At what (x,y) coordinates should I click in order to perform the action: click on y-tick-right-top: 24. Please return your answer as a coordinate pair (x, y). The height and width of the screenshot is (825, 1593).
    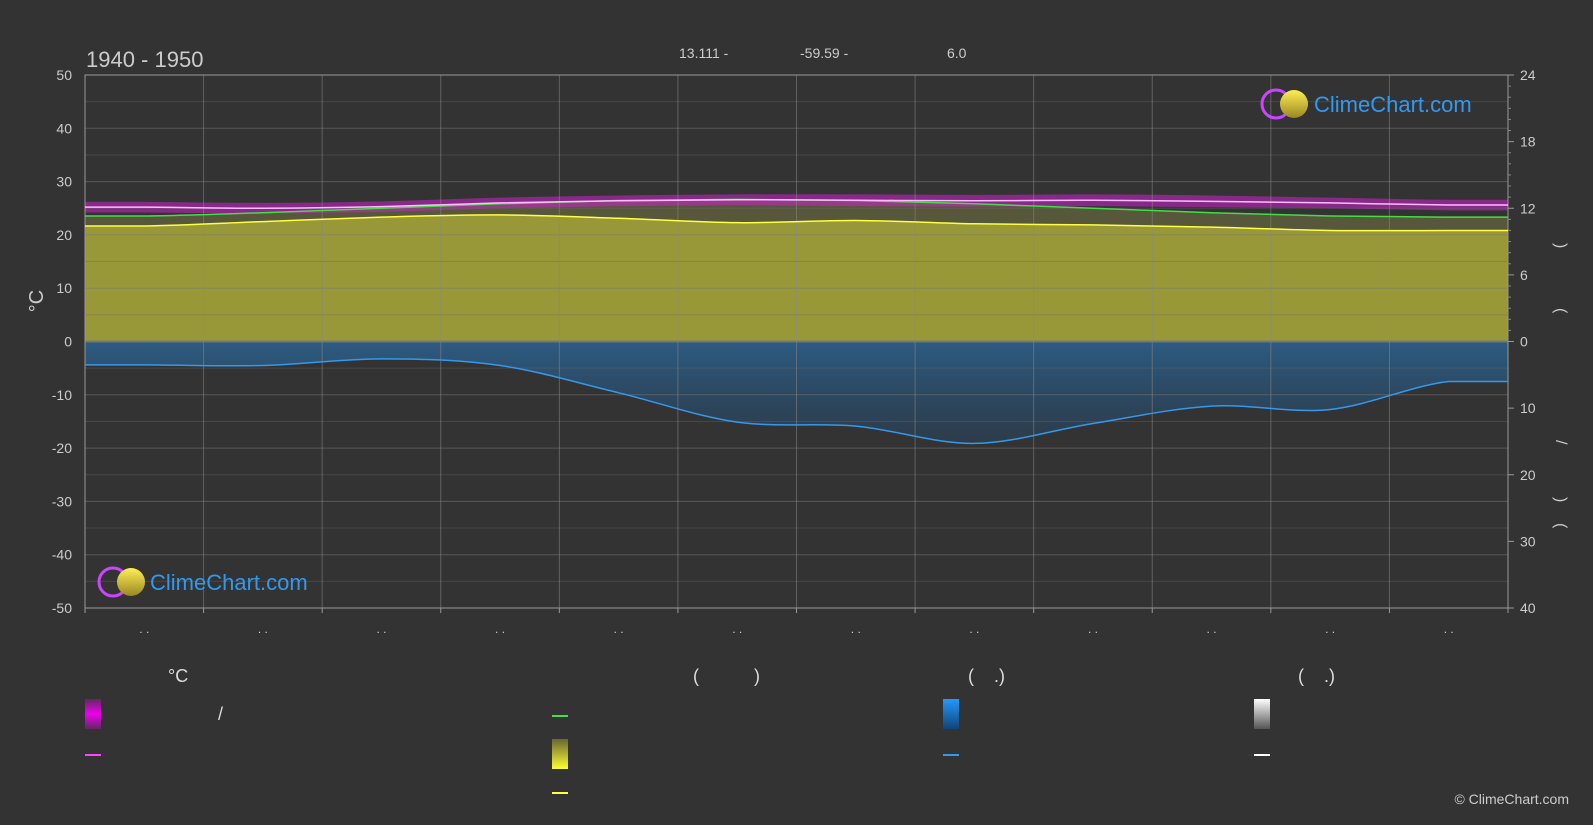
    Looking at the image, I should click on (1528, 75).